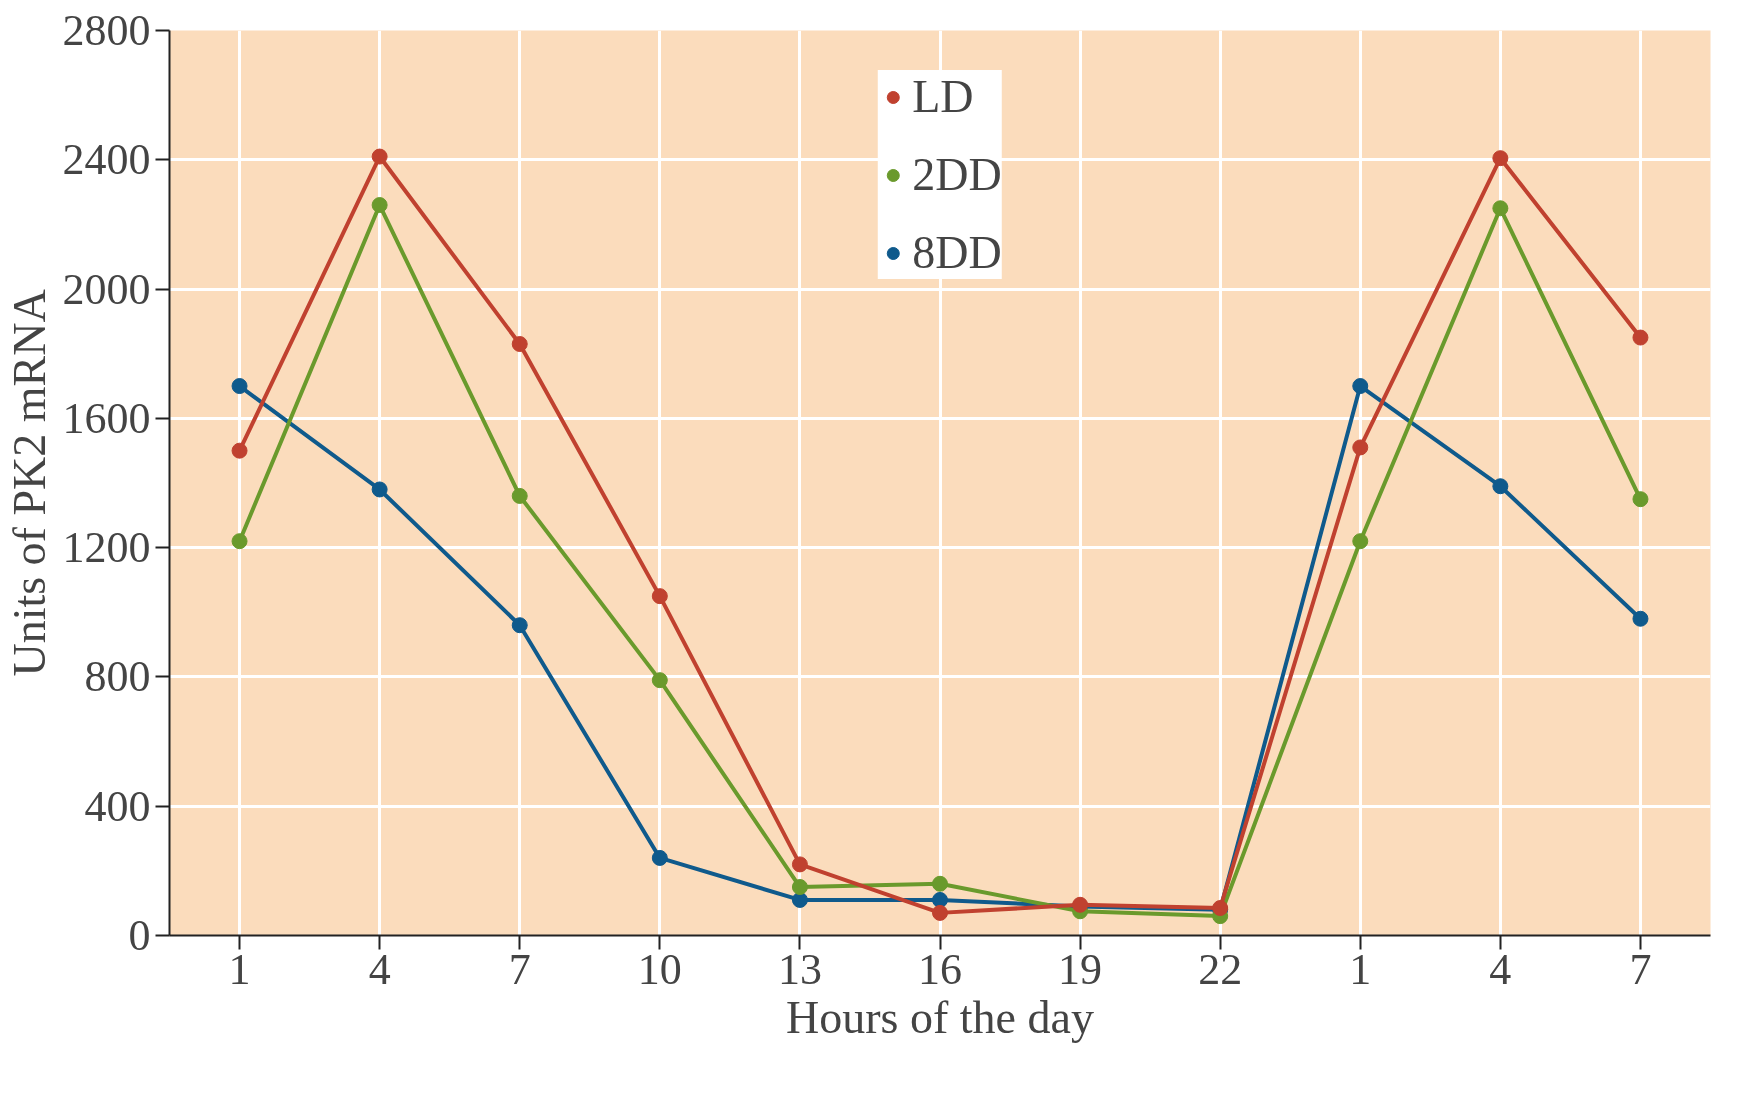 This screenshot has width=1749, height=1095. Describe the element at coordinates (106, 160) in the screenshot. I see `y-tick-label: 2400` at that location.